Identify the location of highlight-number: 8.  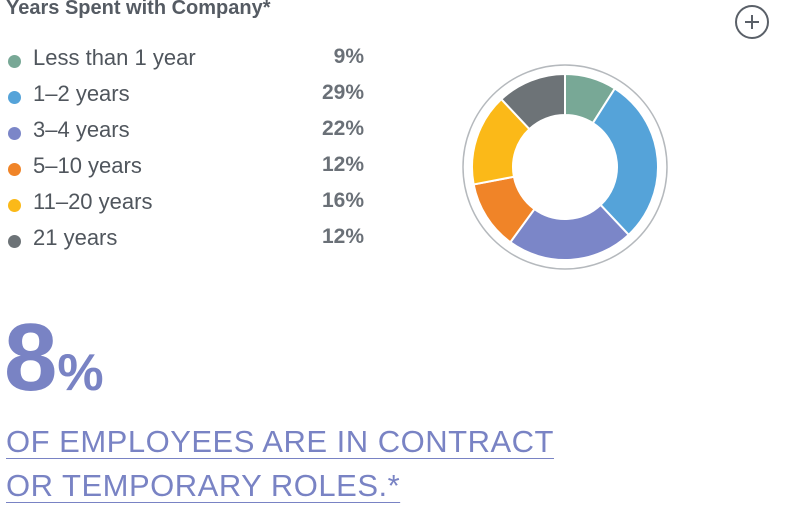
(31, 357).